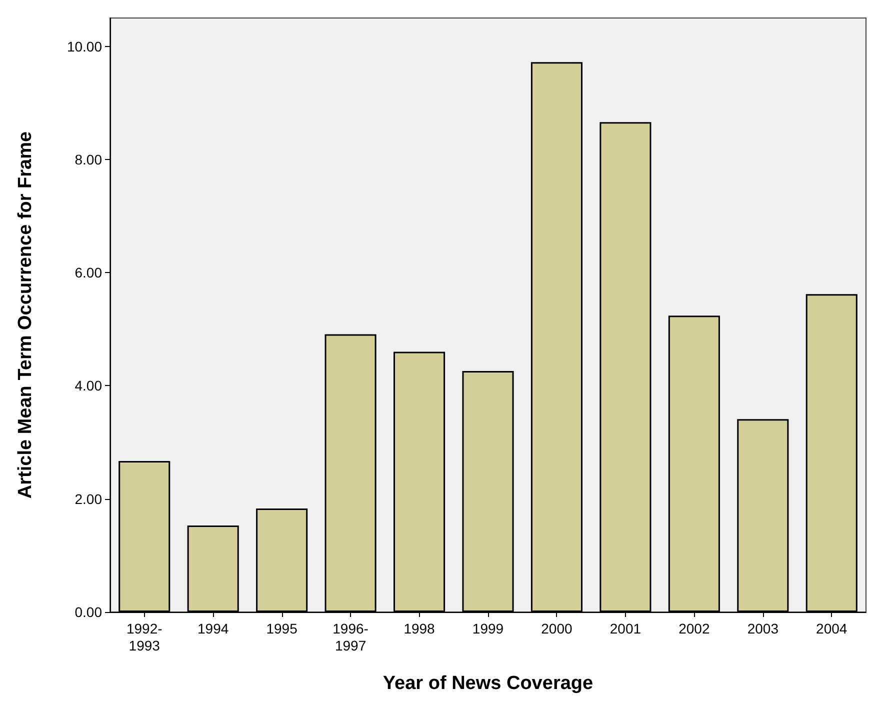 The image size is (882, 707). What do you see at coordinates (488, 683) in the screenshot?
I see `x-axis-title: Year of News Coverage` at bounding box center [488, 683].